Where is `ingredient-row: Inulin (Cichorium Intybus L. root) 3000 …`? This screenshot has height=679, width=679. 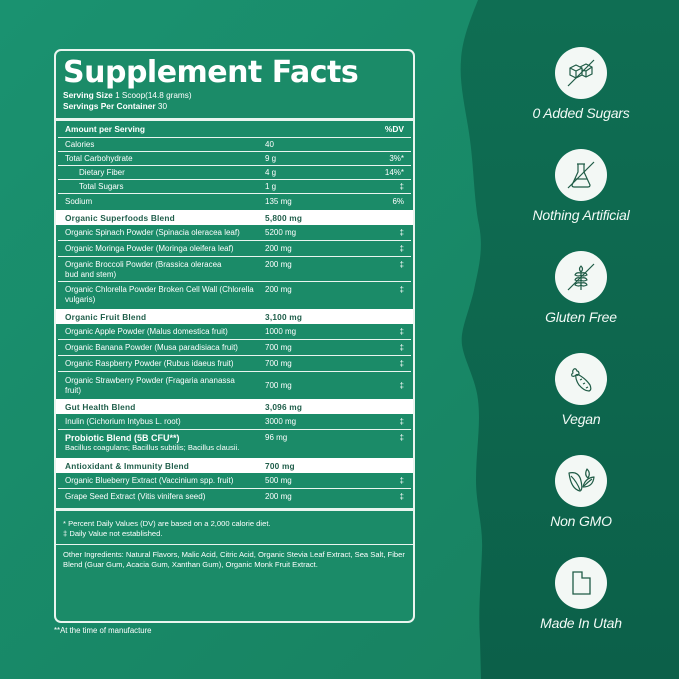 ingredient-row: Inulin (Cichorium Intybus L. root) 3000 … is located at coordinates (234, 422).